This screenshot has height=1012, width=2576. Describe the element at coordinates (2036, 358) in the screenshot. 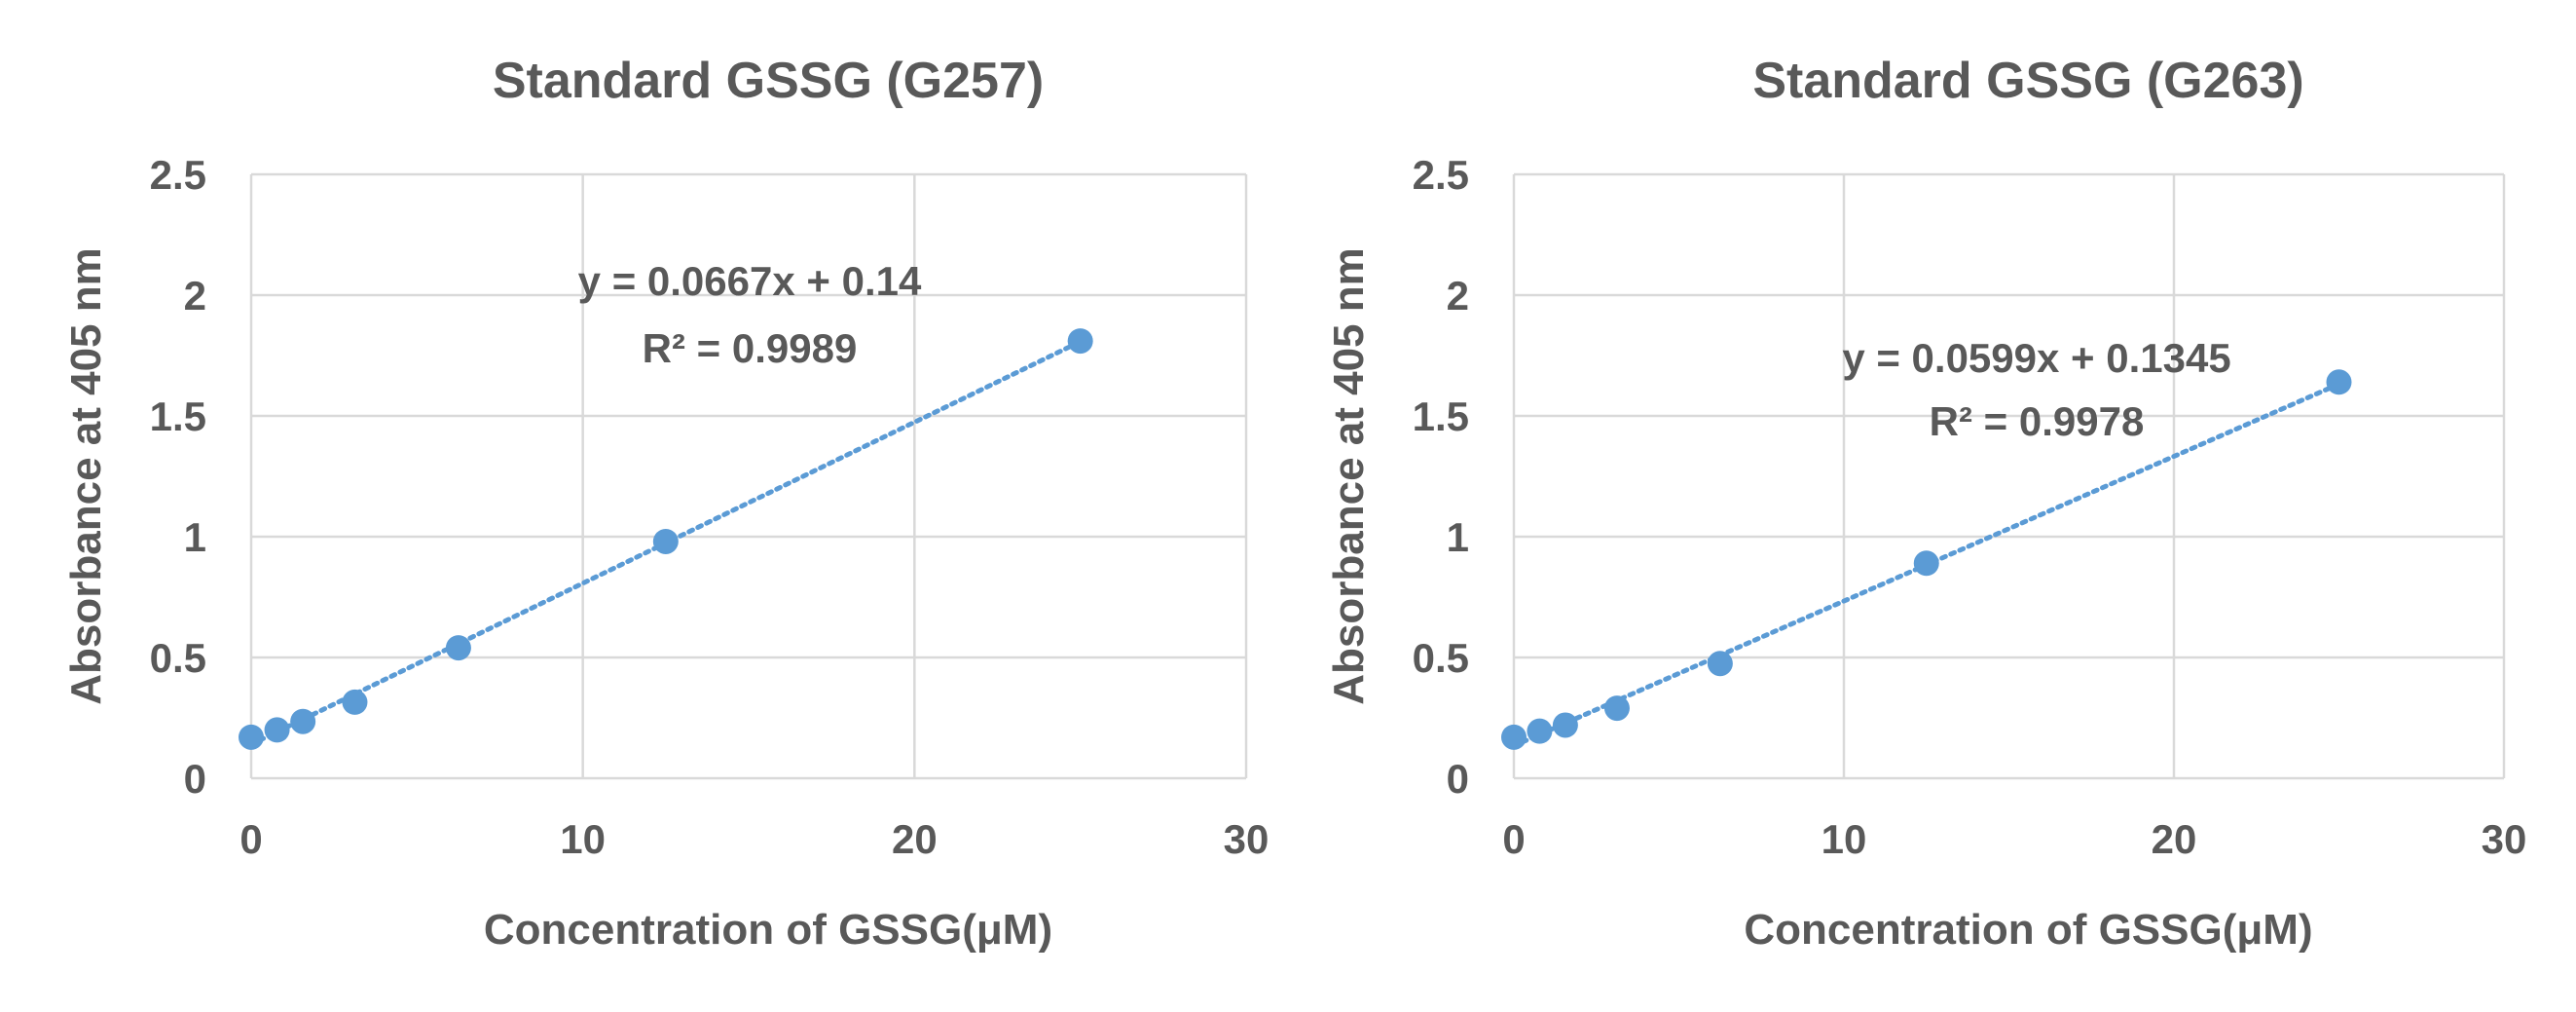

I see `trendline-equation: y = 0.0599x + 0.1345` at that location.